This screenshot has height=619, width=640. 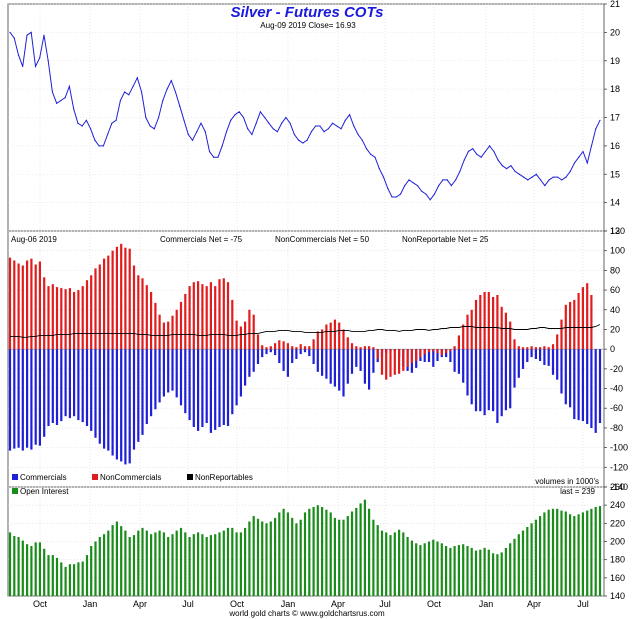 What do you see at coordinates (90, 604) in the screenshot?
I see `x-tick-label: Jan` at bounding box center [90, 604].